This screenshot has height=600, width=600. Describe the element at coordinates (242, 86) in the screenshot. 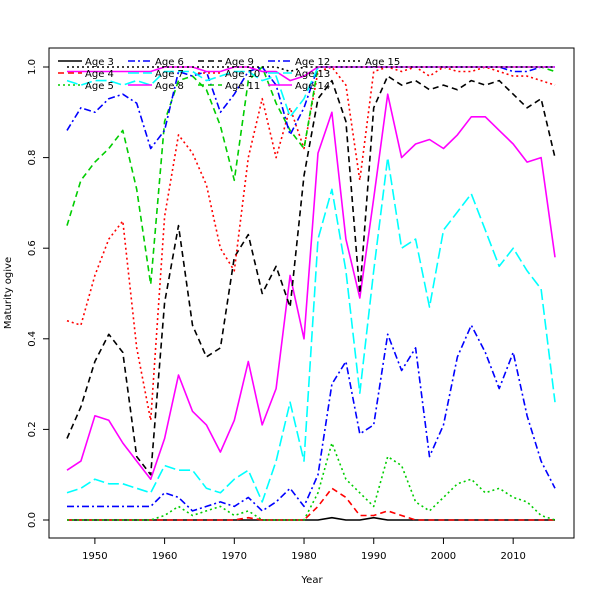

I see `legend-label: Age 11` at that location.